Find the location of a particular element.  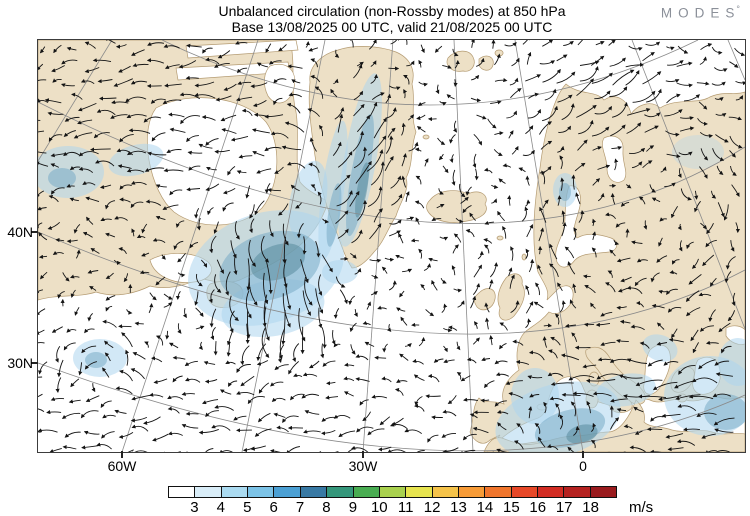

colorbar-tick-label: 5 is located at coordinates (247, 507).